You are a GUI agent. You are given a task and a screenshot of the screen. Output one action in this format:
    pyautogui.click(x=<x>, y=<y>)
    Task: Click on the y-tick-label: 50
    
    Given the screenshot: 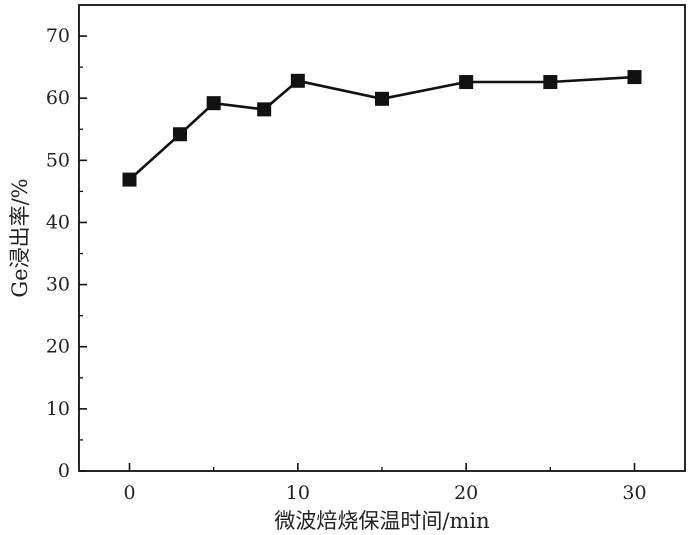 What is the action you would take?
    pyautogui.click(x=58, y=160)
    